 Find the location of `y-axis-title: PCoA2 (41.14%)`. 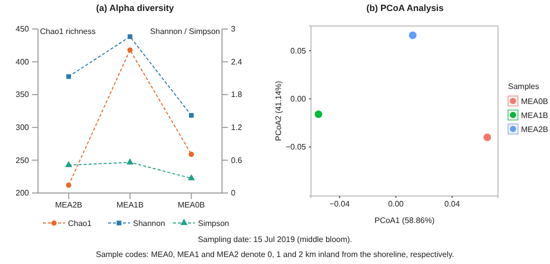

y-axis-title: PCoA2 (41.14%) is located at coordinates (278, 111).